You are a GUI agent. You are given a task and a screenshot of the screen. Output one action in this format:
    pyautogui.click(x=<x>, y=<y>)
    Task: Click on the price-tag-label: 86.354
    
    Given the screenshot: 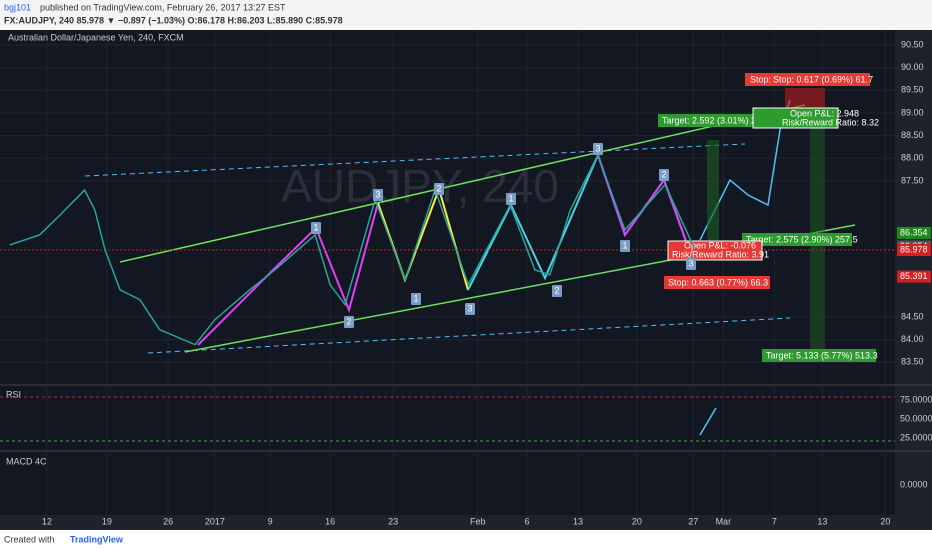 What is the action you would take?
    pyautogui.click(x=914, y=232)
    